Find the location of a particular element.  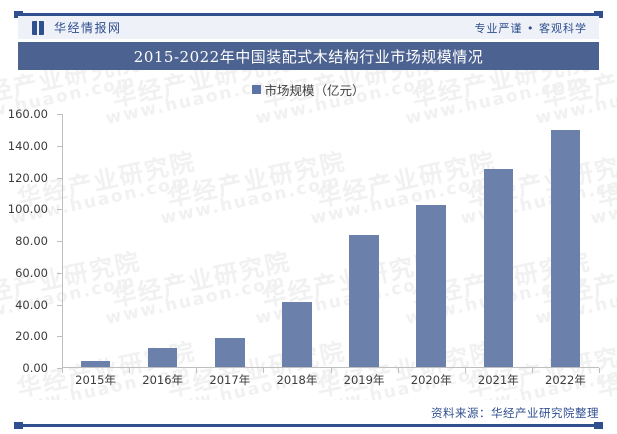

page-title: 2015-2022年中国装配式木结构行业市场规模情况 is located at coordinates (308, 56).